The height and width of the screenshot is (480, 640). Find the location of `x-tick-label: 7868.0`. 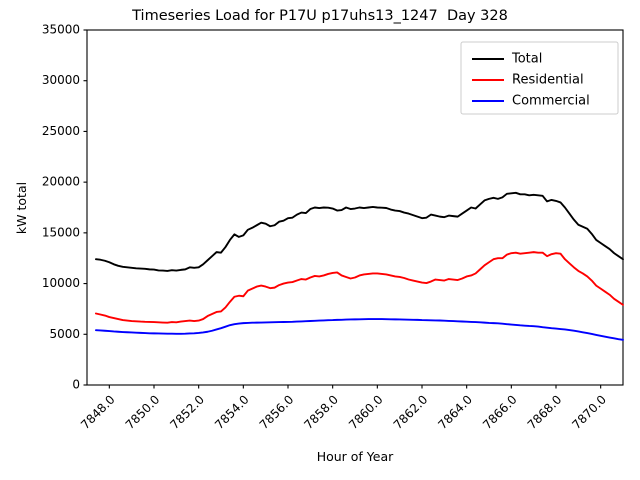

x-tick-label: 7868.0 is located at coordinates (545, 412).